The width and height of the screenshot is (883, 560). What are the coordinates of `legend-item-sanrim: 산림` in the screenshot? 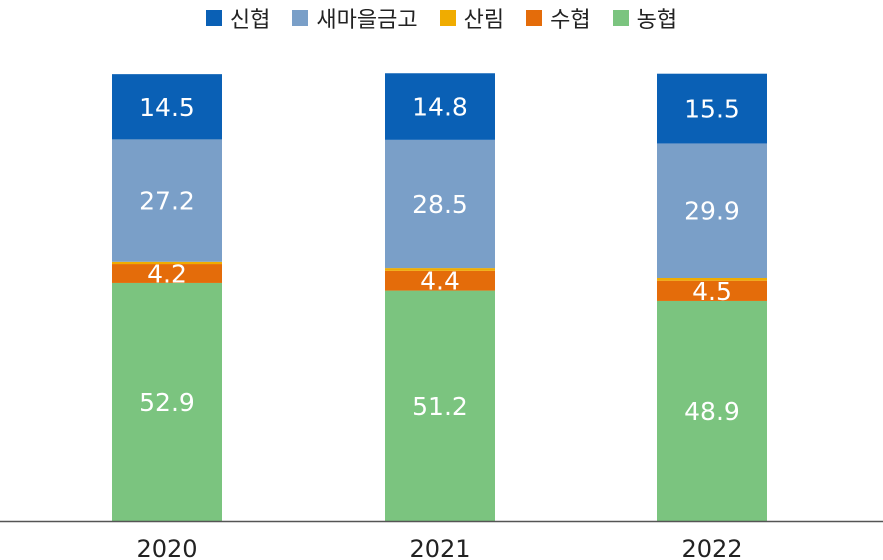 It's located at (472, 18).